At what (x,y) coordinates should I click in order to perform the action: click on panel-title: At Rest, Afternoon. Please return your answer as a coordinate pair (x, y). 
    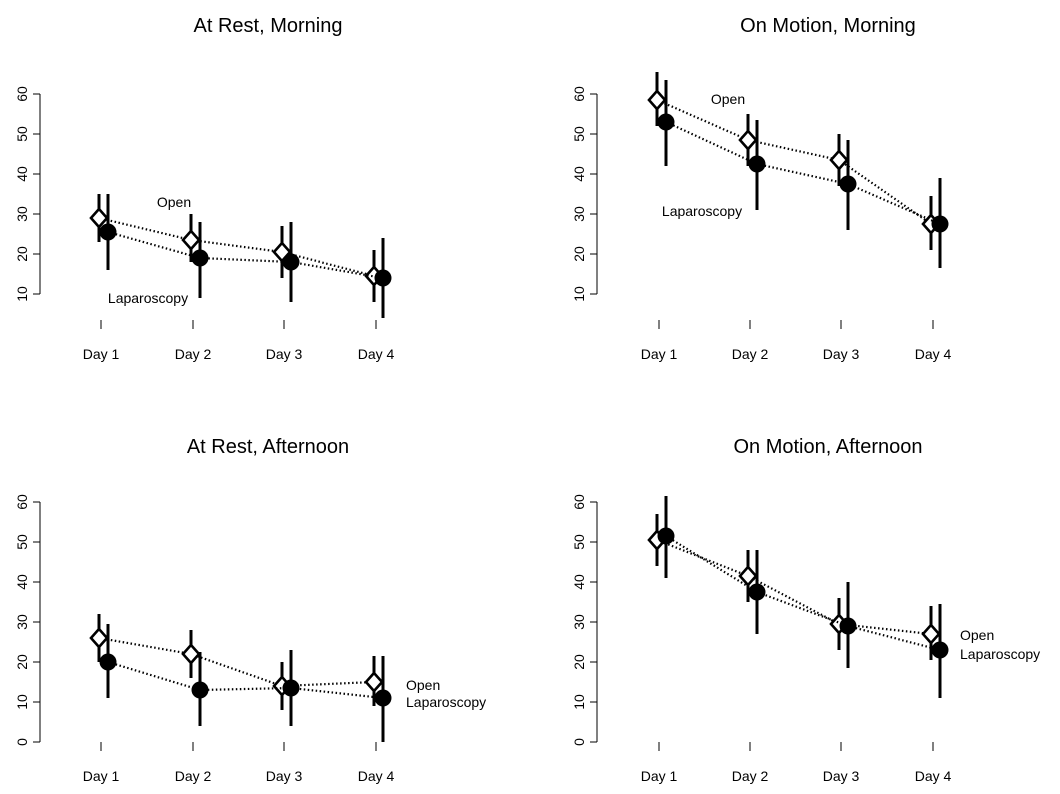
    Looking at the image, I should click on (268, 447).